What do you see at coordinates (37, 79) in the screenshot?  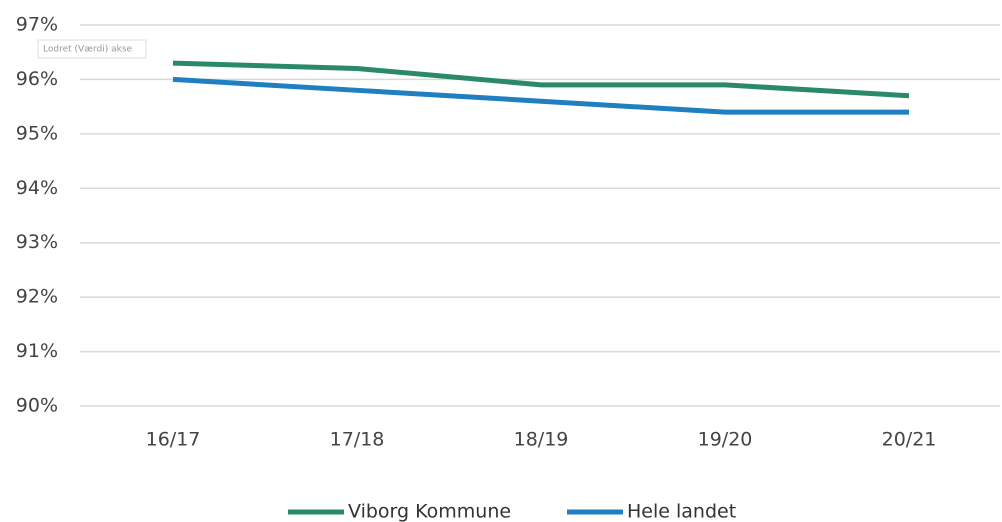 I see `y-tick-label: 96%` at bounding box center [37, 79].